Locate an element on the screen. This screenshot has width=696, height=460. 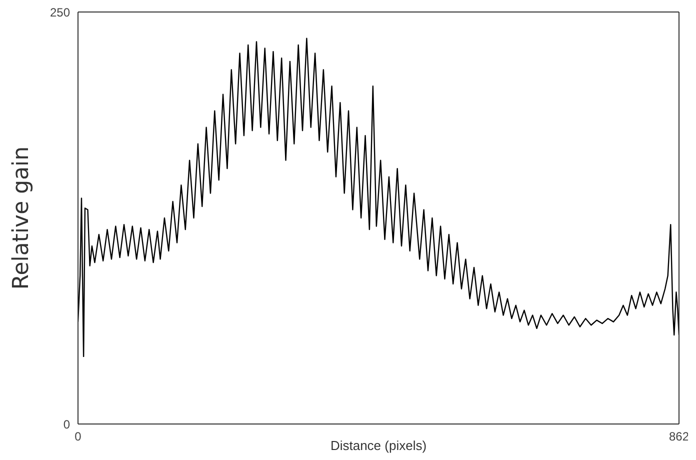
y-axis-title: Relative gain is located at coordinates (21, 218).